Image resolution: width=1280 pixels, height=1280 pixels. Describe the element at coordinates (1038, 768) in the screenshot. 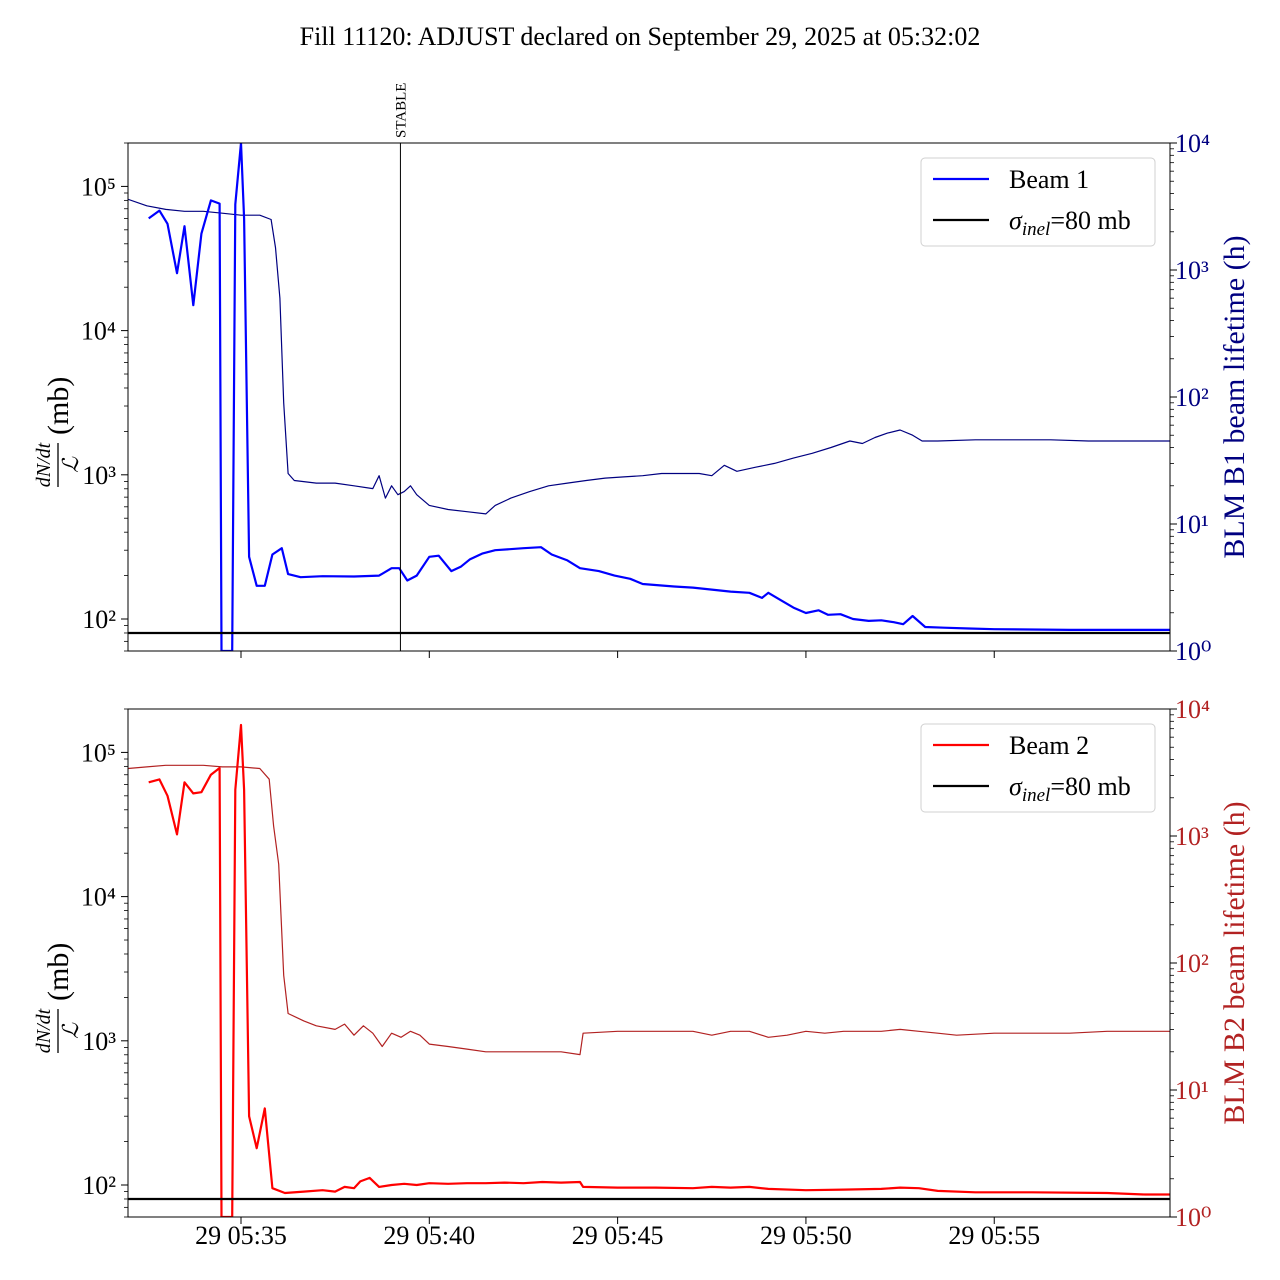

I see `legend: Beam 2 σinel=80 mb` at that location.